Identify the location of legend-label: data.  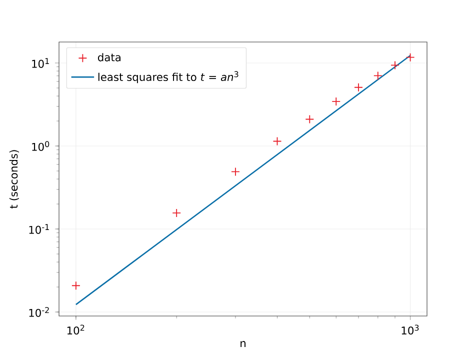
(109, 57).